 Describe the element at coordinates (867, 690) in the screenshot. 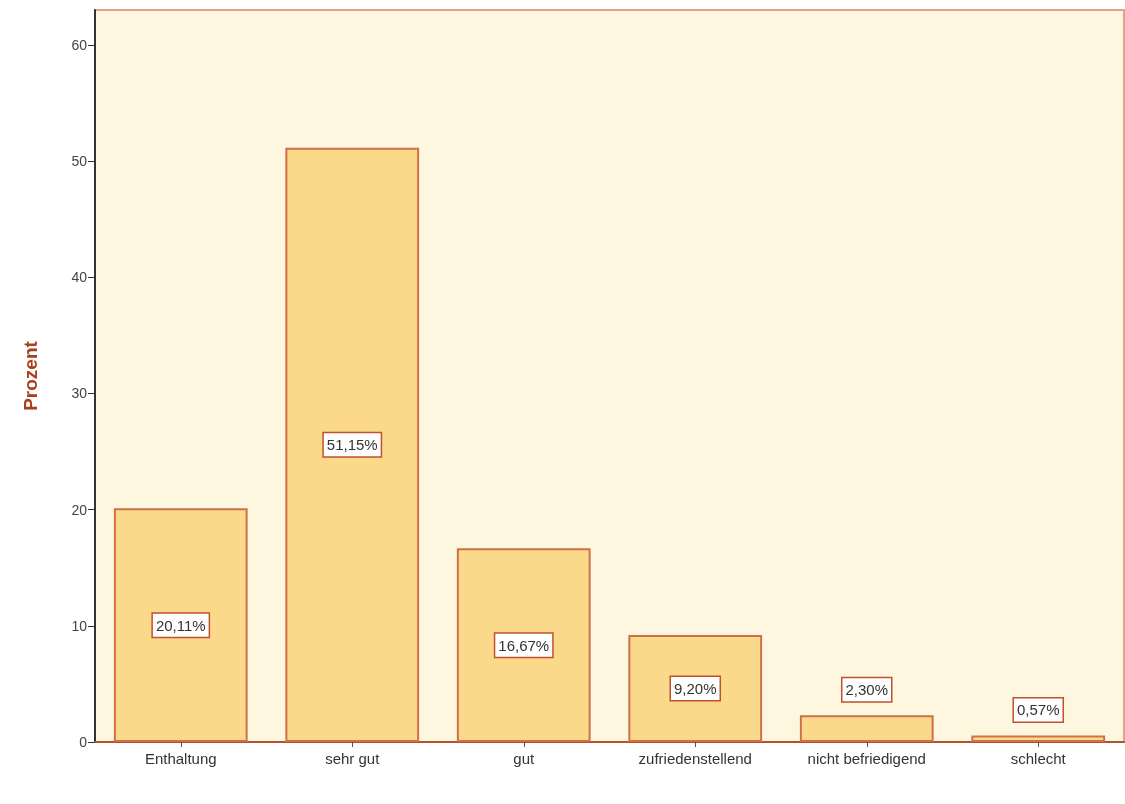

I see `data-label: 2,30%` at that location.